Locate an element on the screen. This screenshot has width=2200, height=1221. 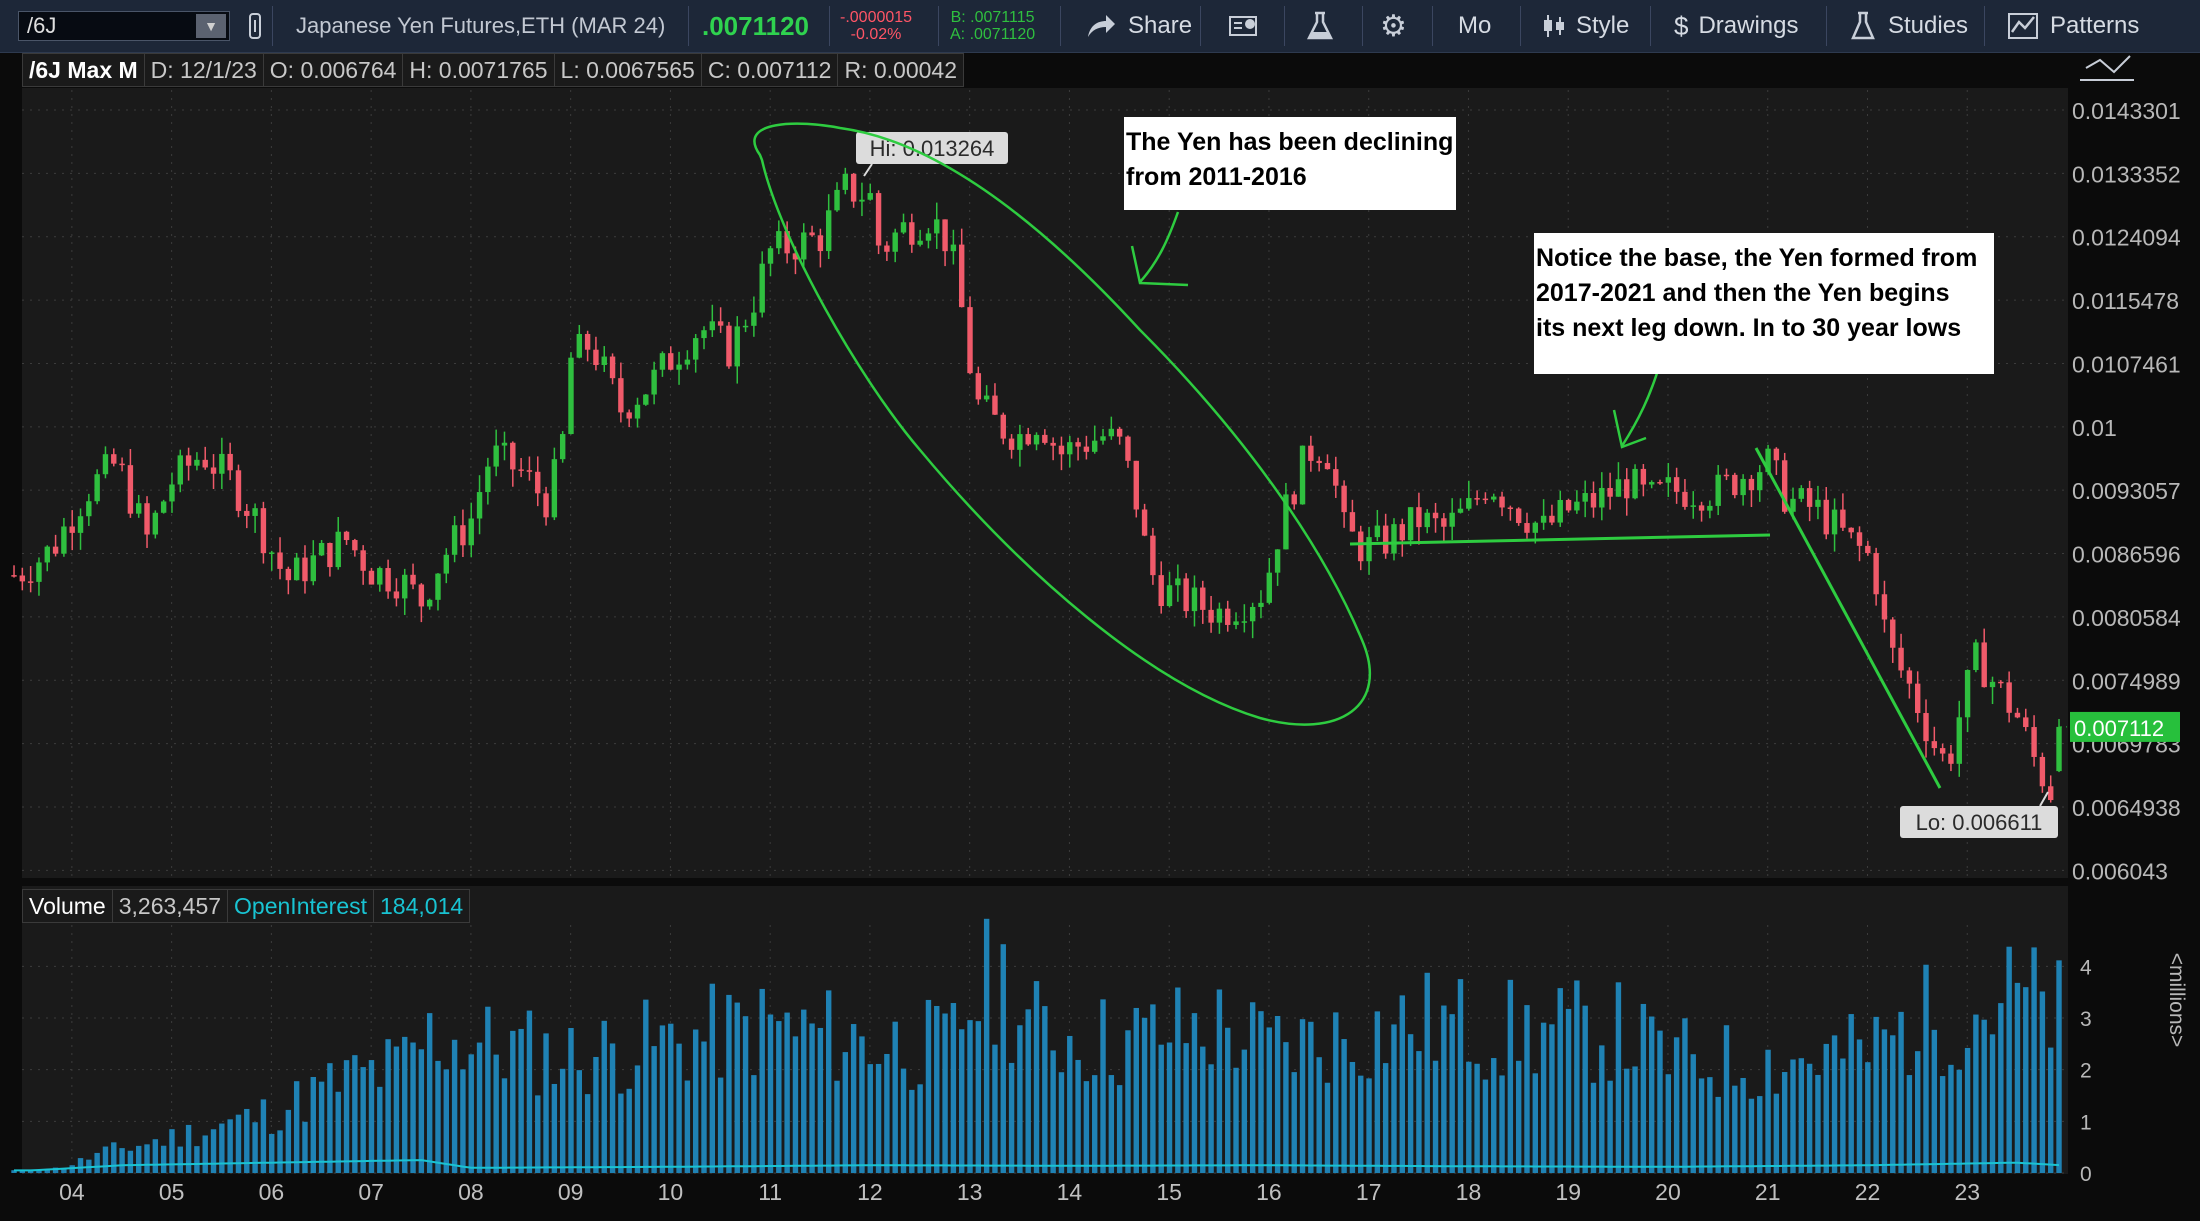
y-tick-label: 0.0074989 is located at coordinates (2126, 681).